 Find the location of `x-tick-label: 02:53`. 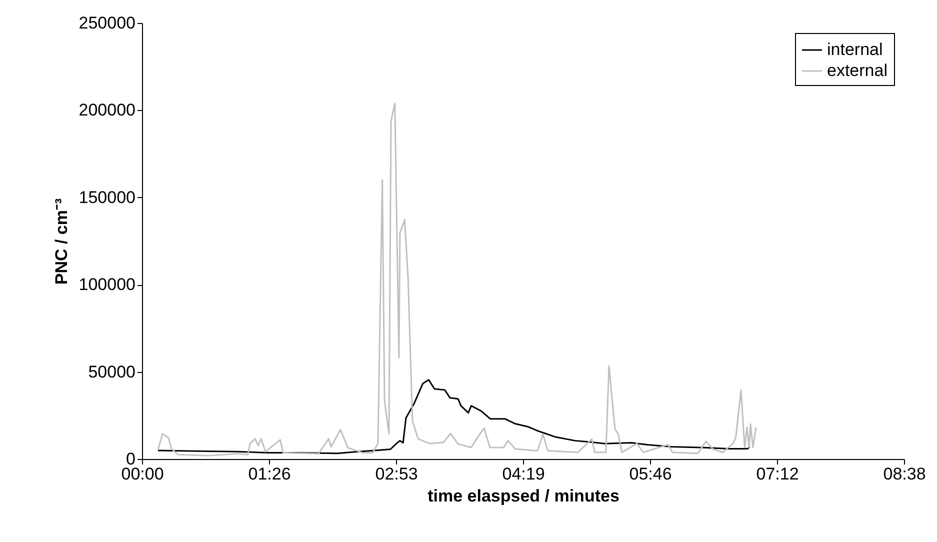

x-tick-label: 02:53 is located at coordinates (396, 474).